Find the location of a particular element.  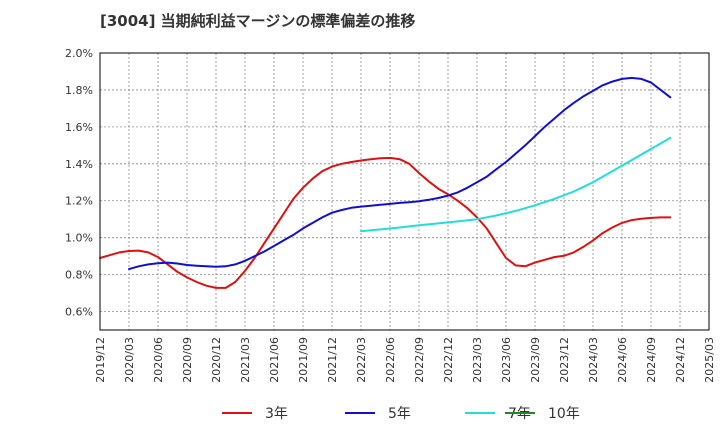

y-tick-label: 1.6% is located at coordinates (79, 127).